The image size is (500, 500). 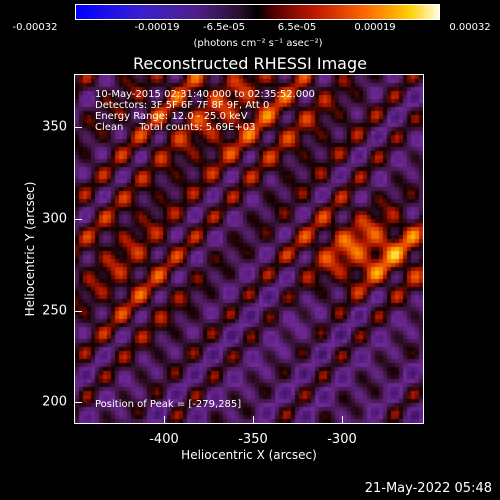 What do you see at coordinates (257, 12) in the screenshot?
I see `colorbar` at bounding box center [257, 12].